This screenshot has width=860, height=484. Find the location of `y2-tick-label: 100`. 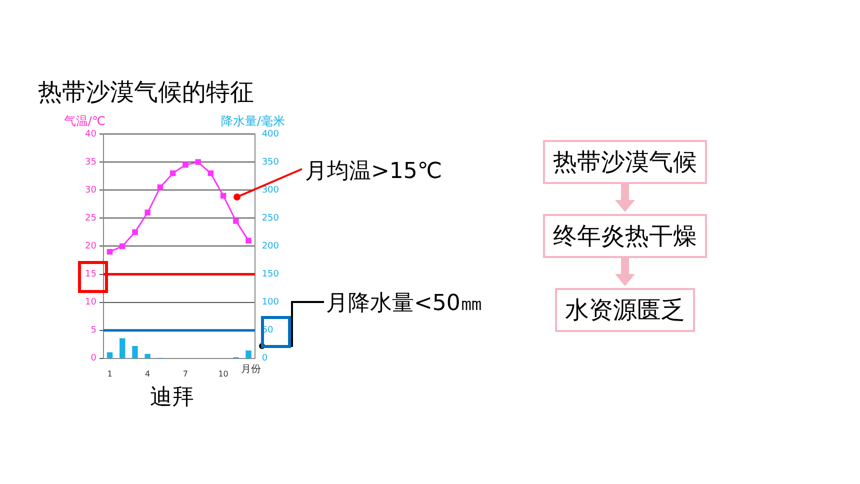

y2-tick-label: 100 is located at coordinates (271, 303).